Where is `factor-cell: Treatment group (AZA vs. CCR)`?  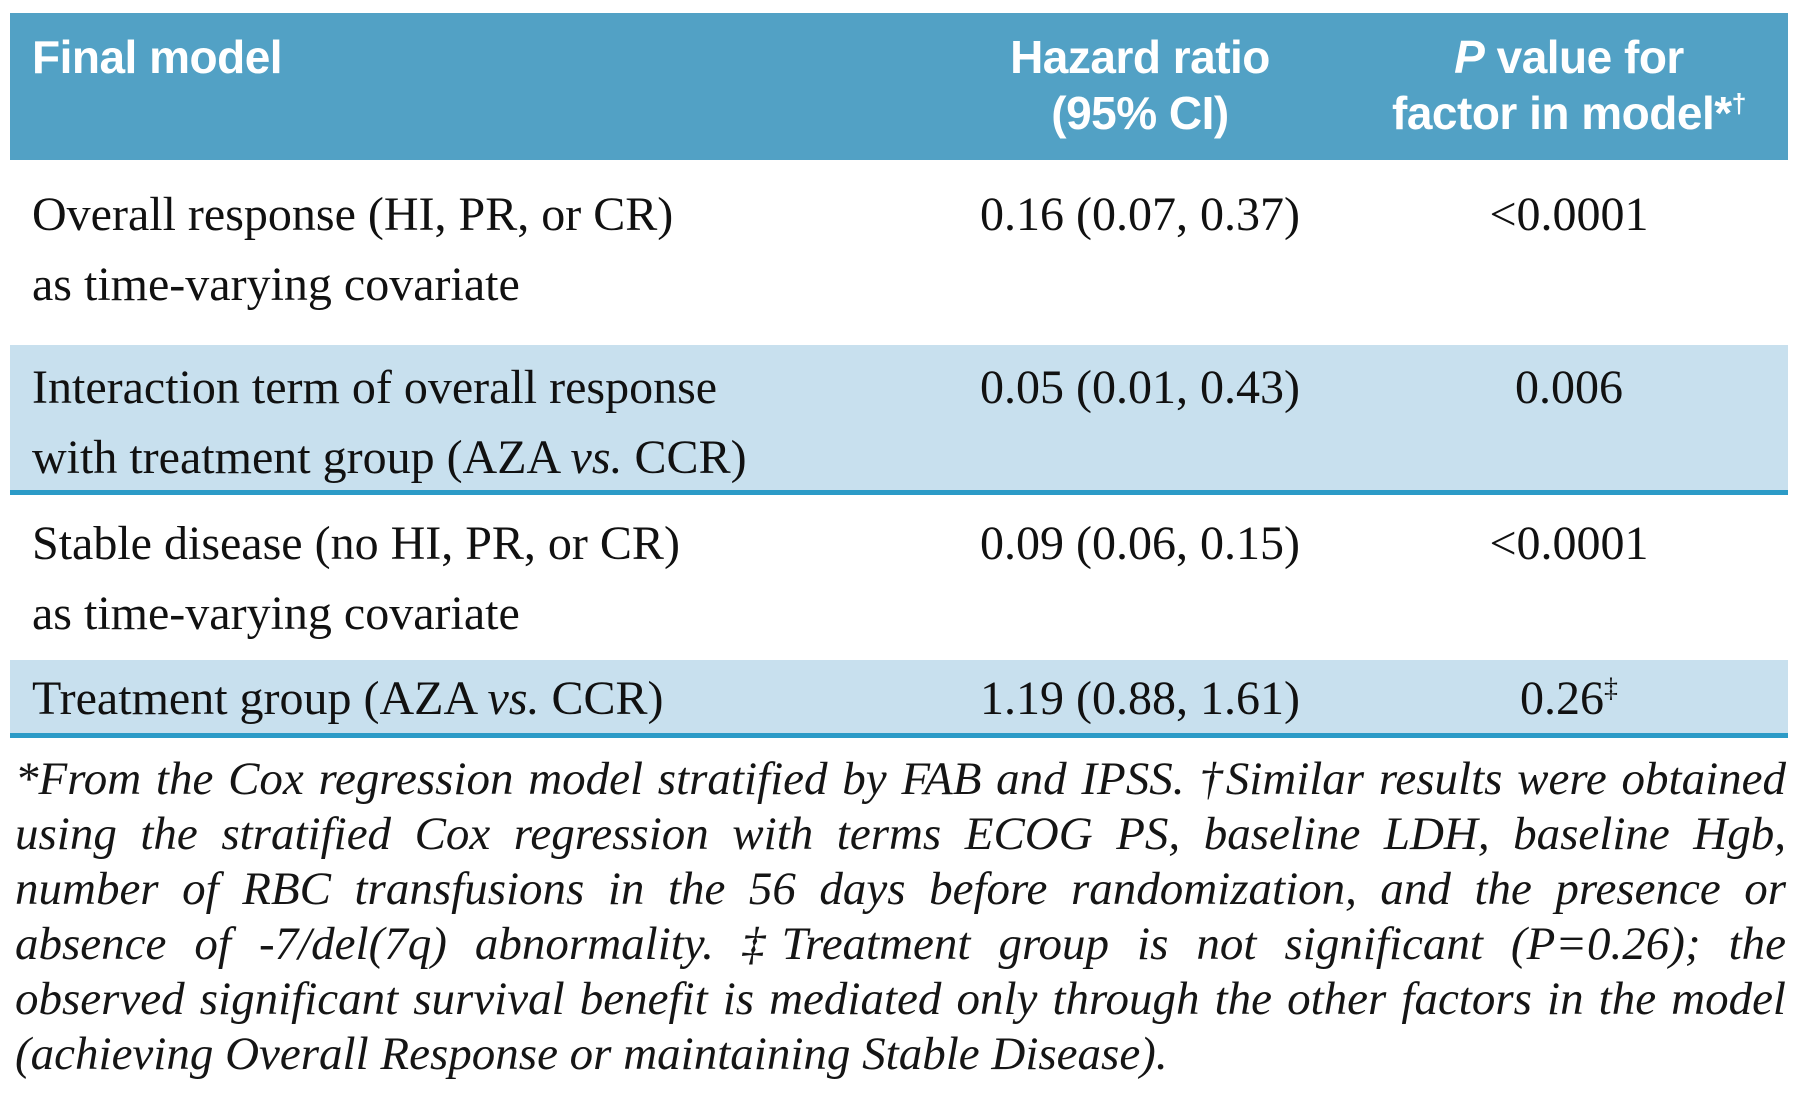 factor-cell: Treatment group (AZA vs. CCR) is located at coordinates (470, 698).